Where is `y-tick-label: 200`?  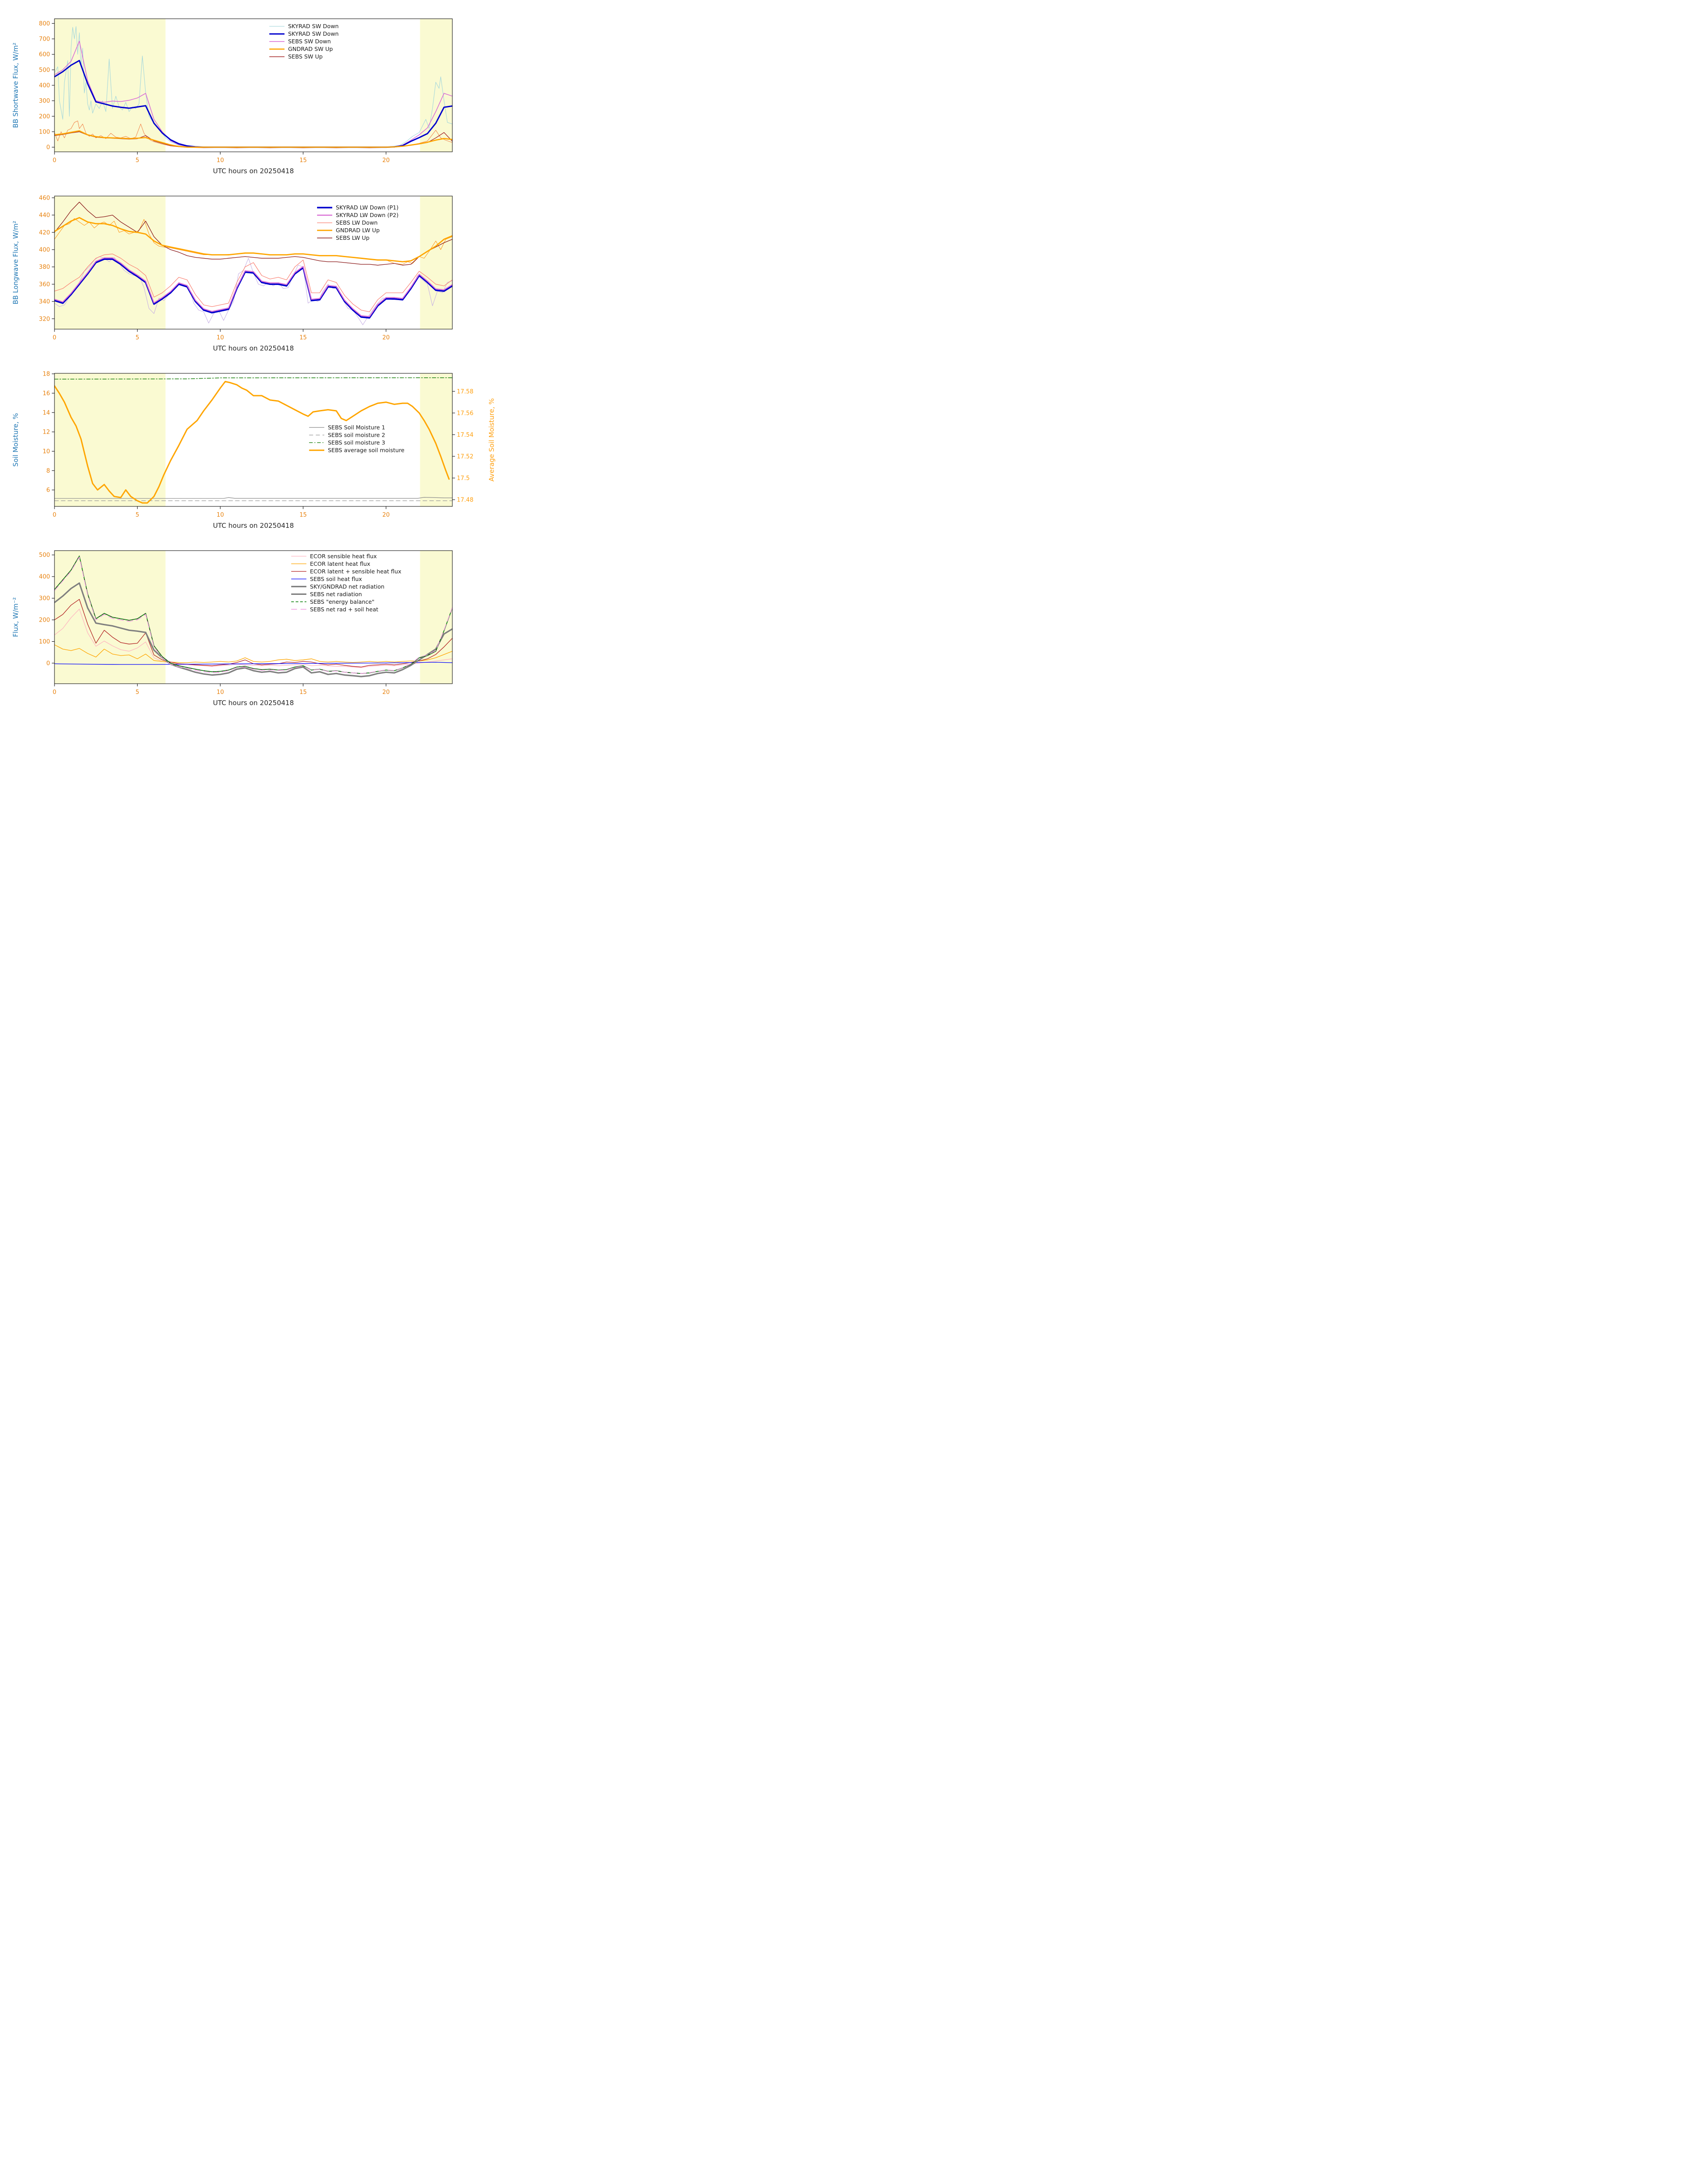 y-tick-label: 200 is located at coordinates (44, 620).